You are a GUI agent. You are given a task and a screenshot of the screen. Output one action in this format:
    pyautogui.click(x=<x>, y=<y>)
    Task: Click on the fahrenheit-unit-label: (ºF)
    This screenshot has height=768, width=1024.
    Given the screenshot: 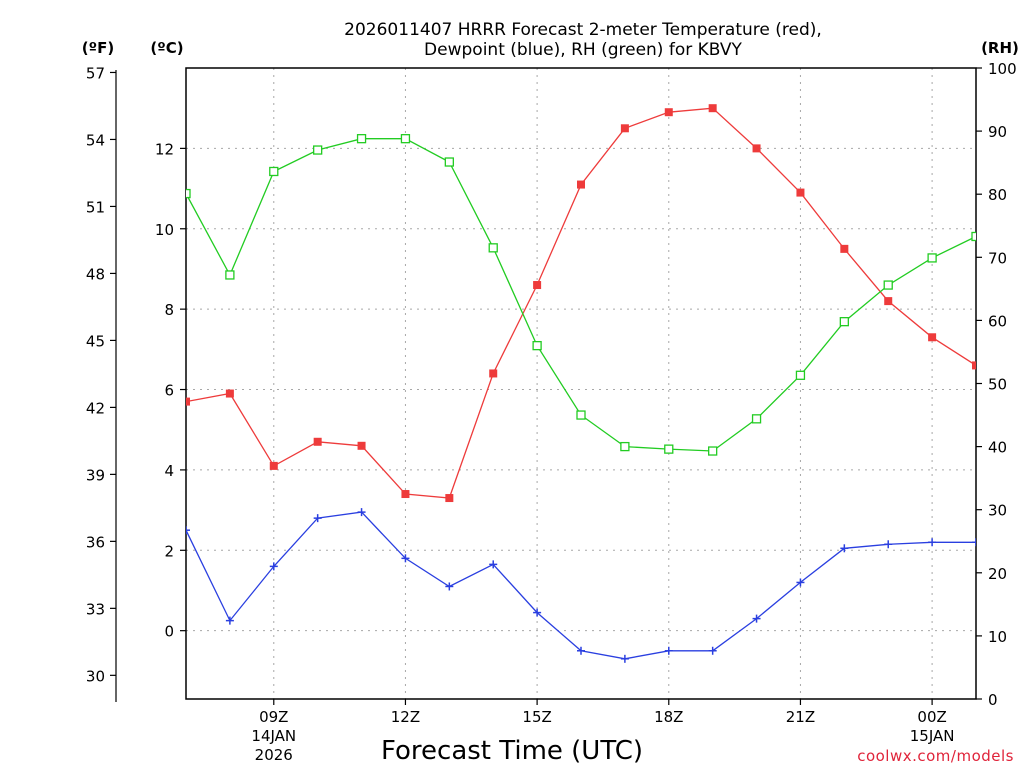 What is the action you would take?
    pyautogui.click(x=98, y=48)
    